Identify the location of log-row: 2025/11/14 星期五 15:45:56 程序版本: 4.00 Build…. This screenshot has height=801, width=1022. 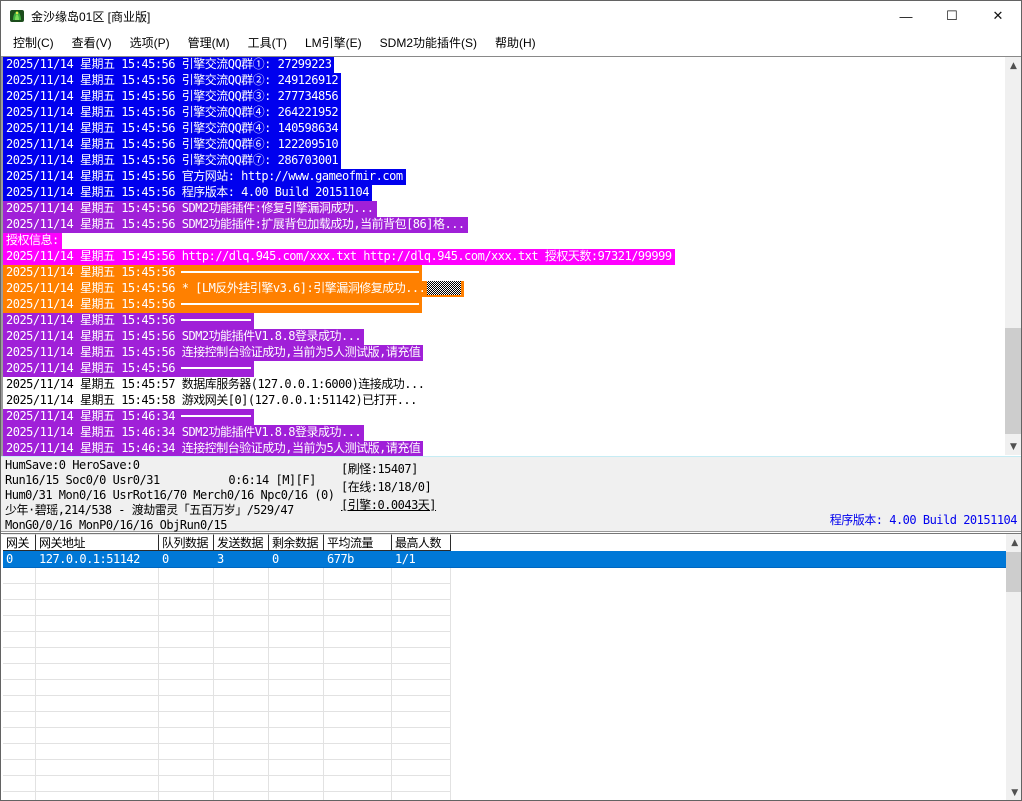
(512, 193).